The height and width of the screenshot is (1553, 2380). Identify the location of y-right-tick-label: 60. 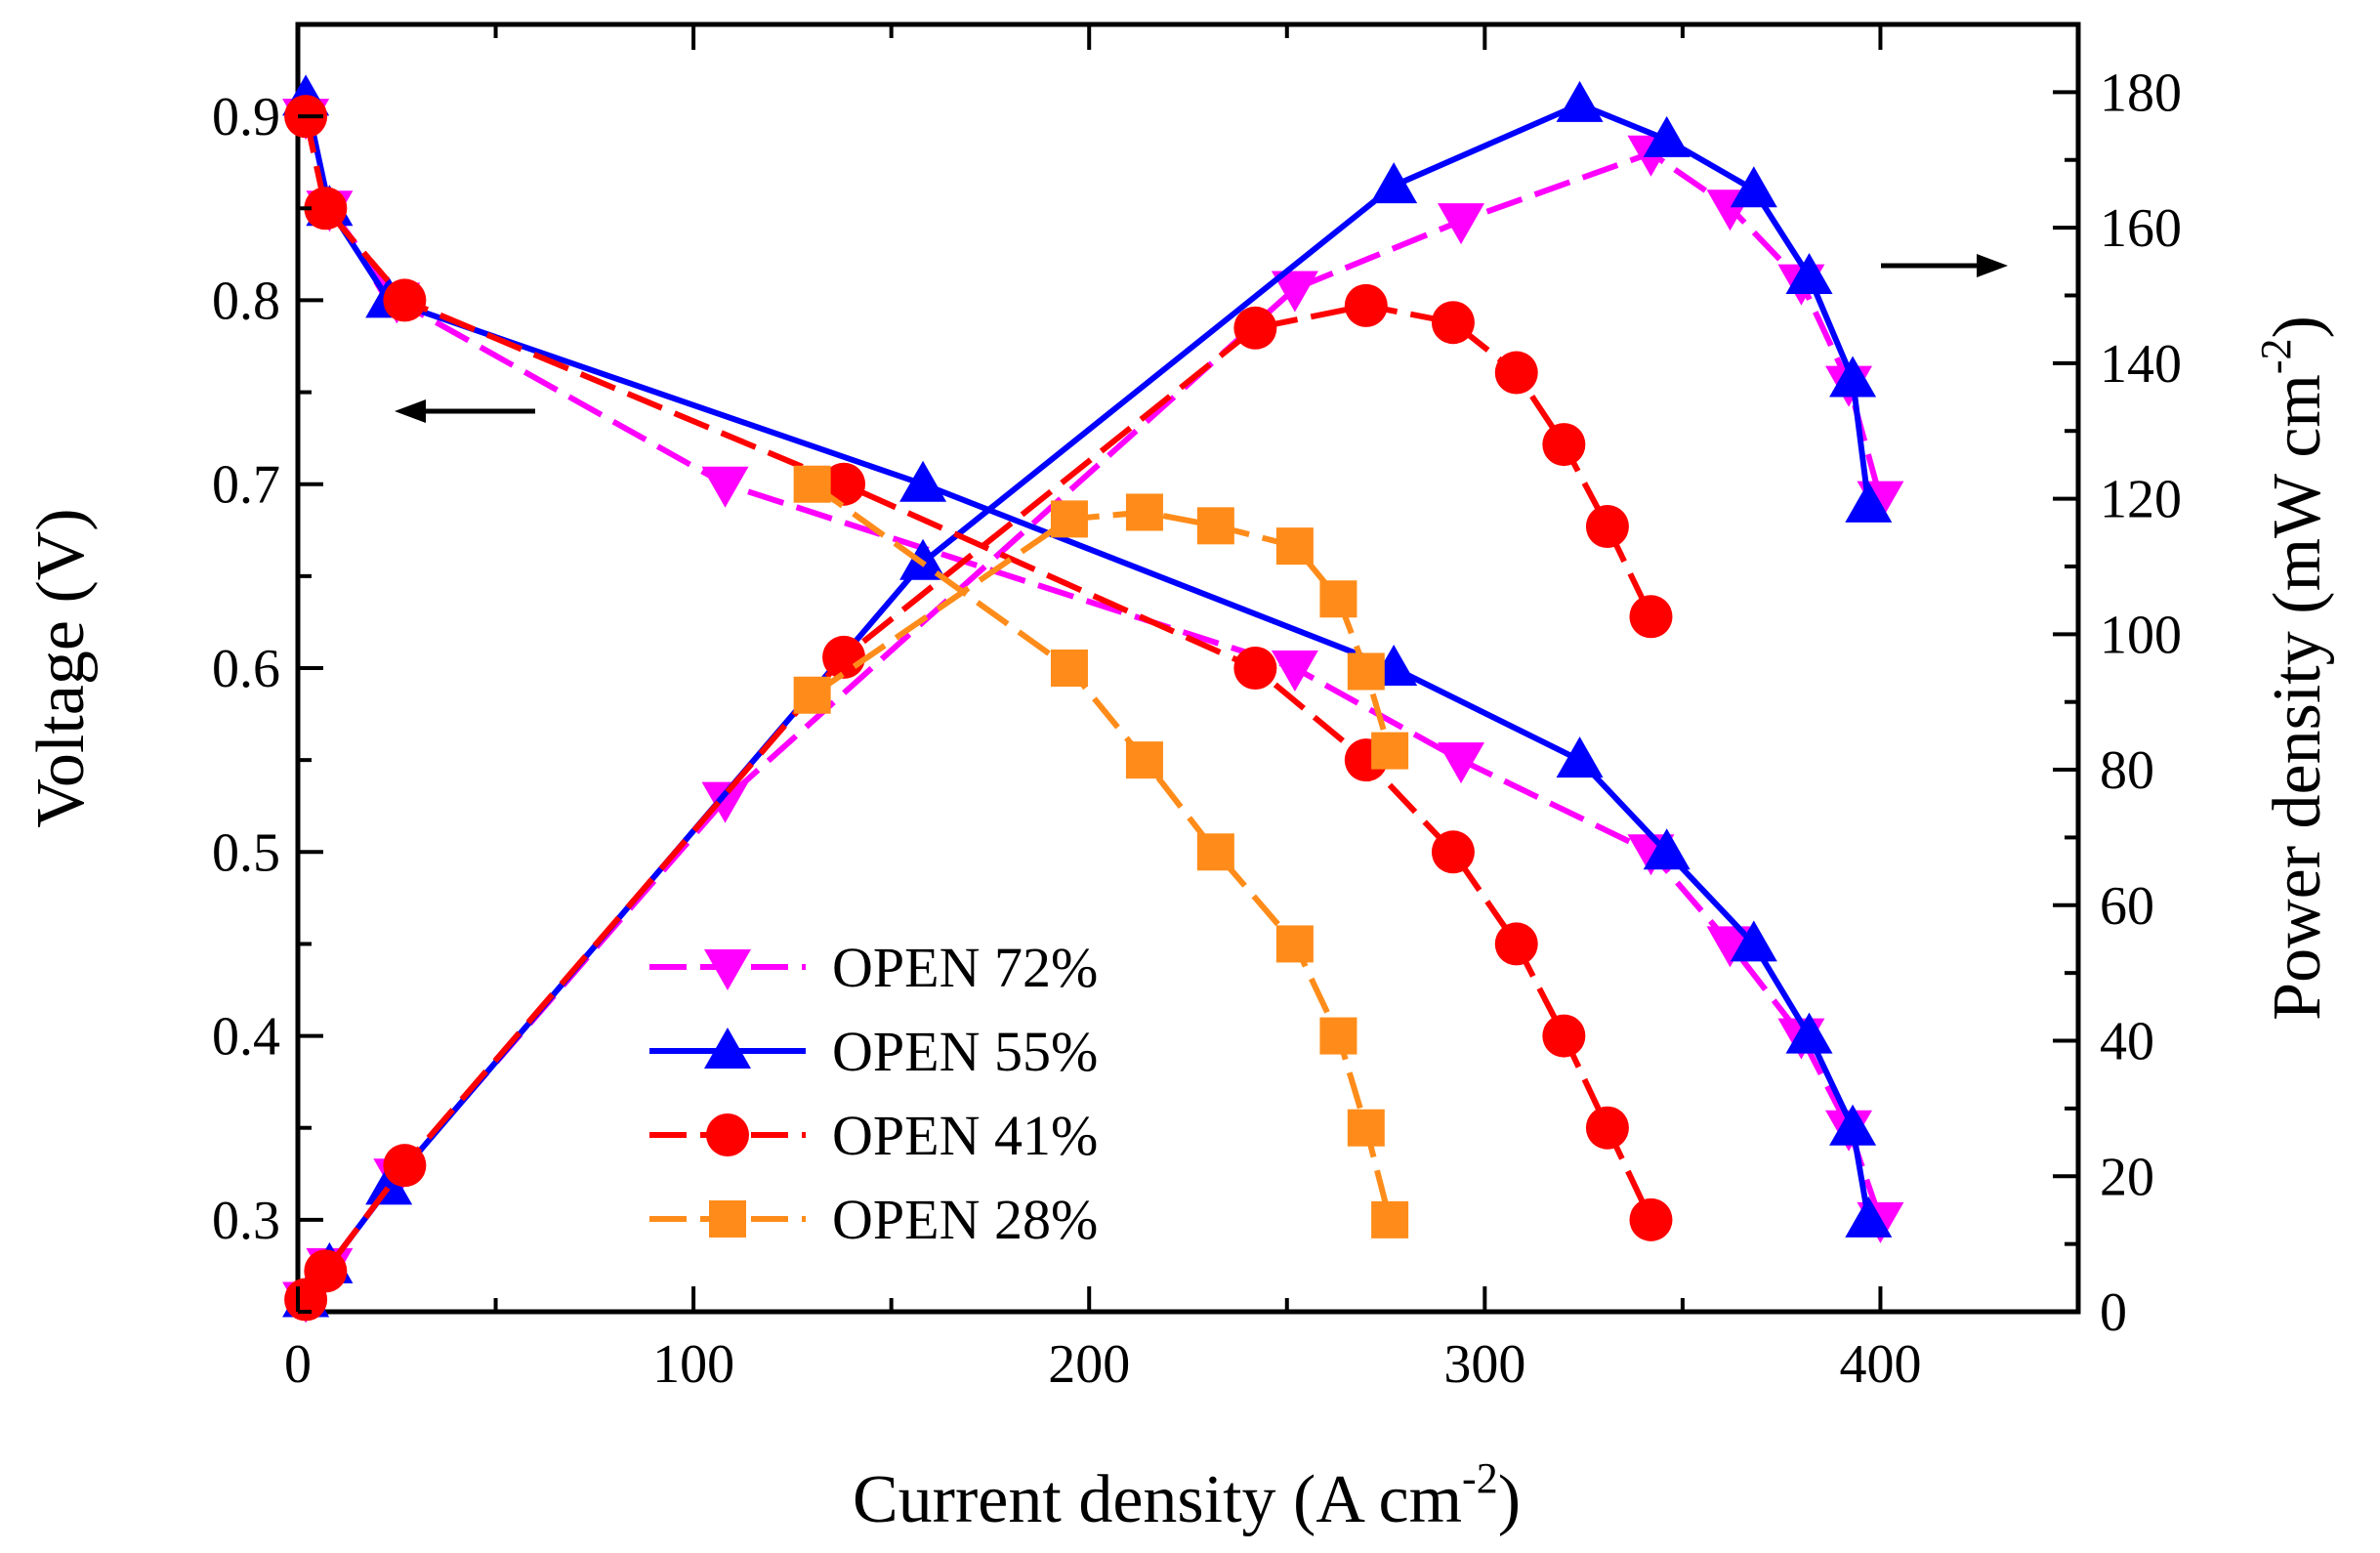
(2127, 906).